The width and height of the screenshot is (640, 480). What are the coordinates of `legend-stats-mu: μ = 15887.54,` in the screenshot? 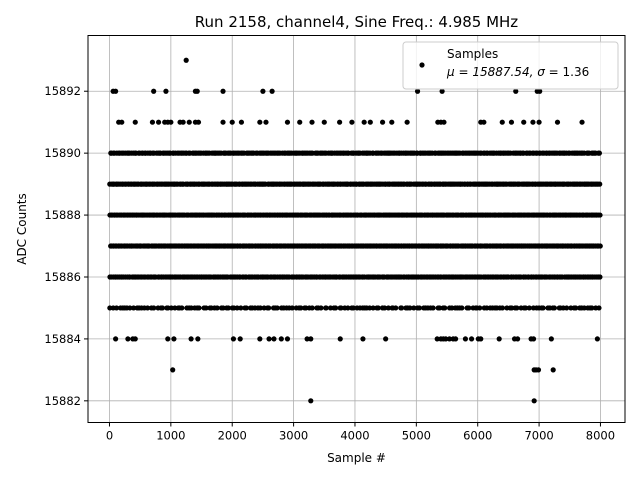 It's located at (491, 72).